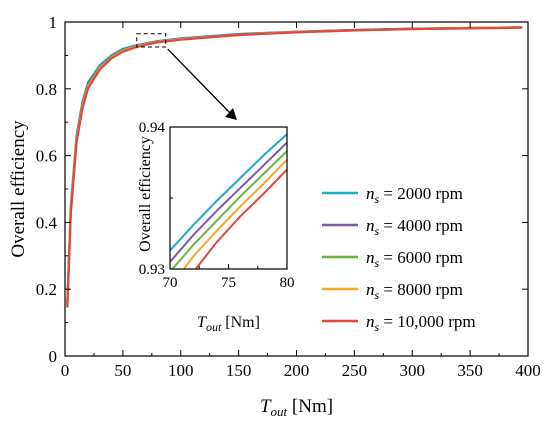 Image resolution: width=550 pixels, height=421 pixels. Describe the element at coordinates (310, 406) in the screenshot. I see `x-axis-unit: [Nm]` at that location.